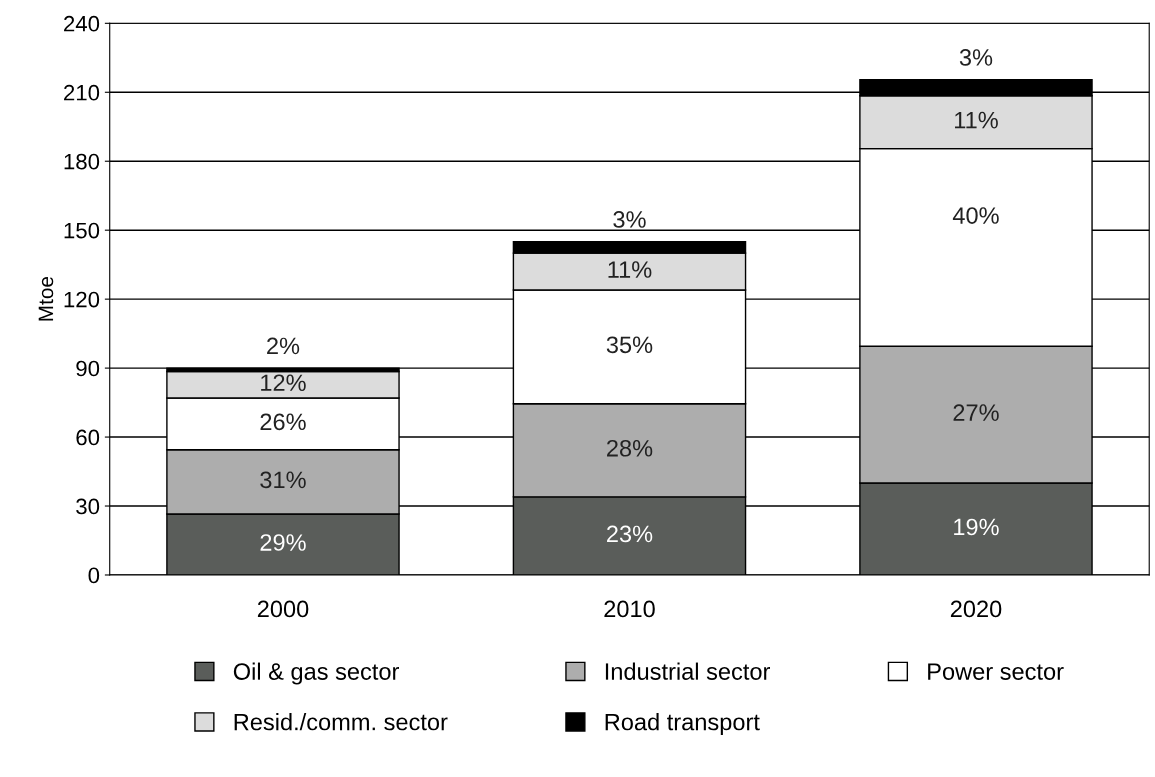 The width and height of the screenshot is (1155, 777). Describe the element at coordinates (283, 383) in the screenshot. I see `annotation: 12%` at that location.